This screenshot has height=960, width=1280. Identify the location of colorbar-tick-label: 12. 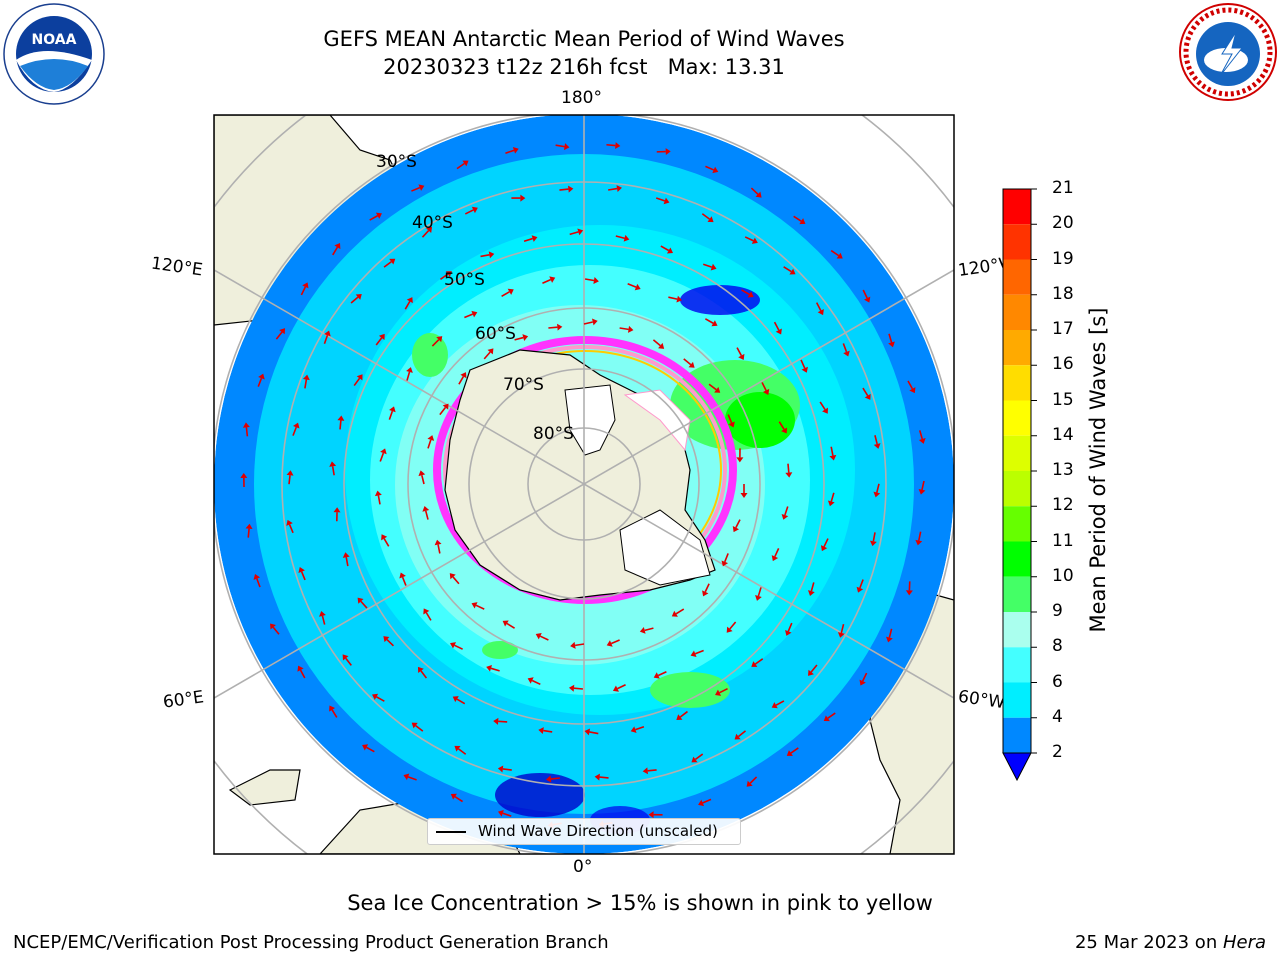
(1063, 505).